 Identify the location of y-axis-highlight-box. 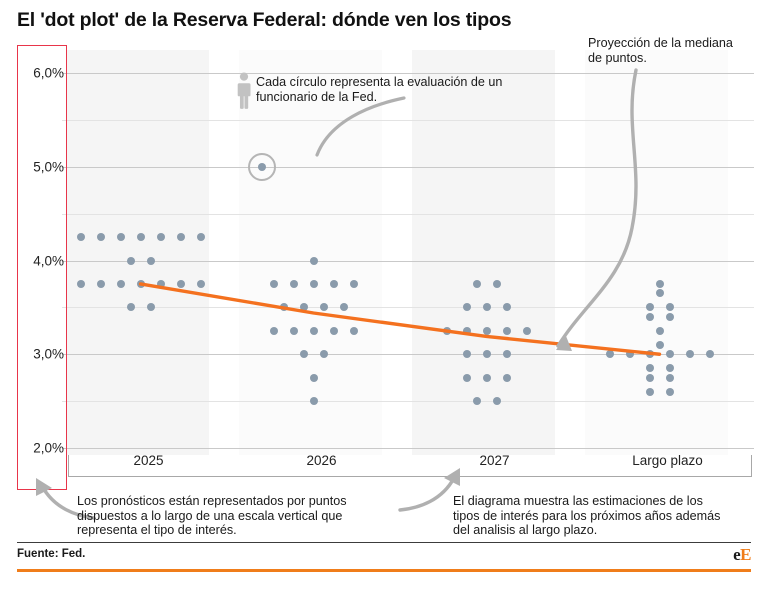
(42, 267).